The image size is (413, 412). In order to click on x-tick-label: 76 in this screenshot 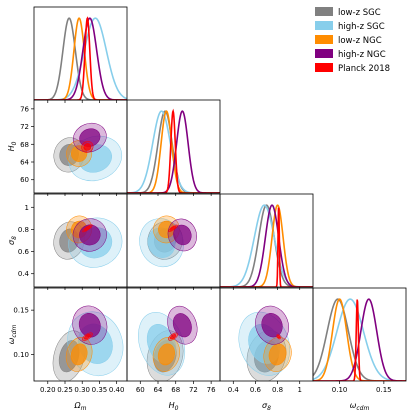, I will do `click(211, 390)`.